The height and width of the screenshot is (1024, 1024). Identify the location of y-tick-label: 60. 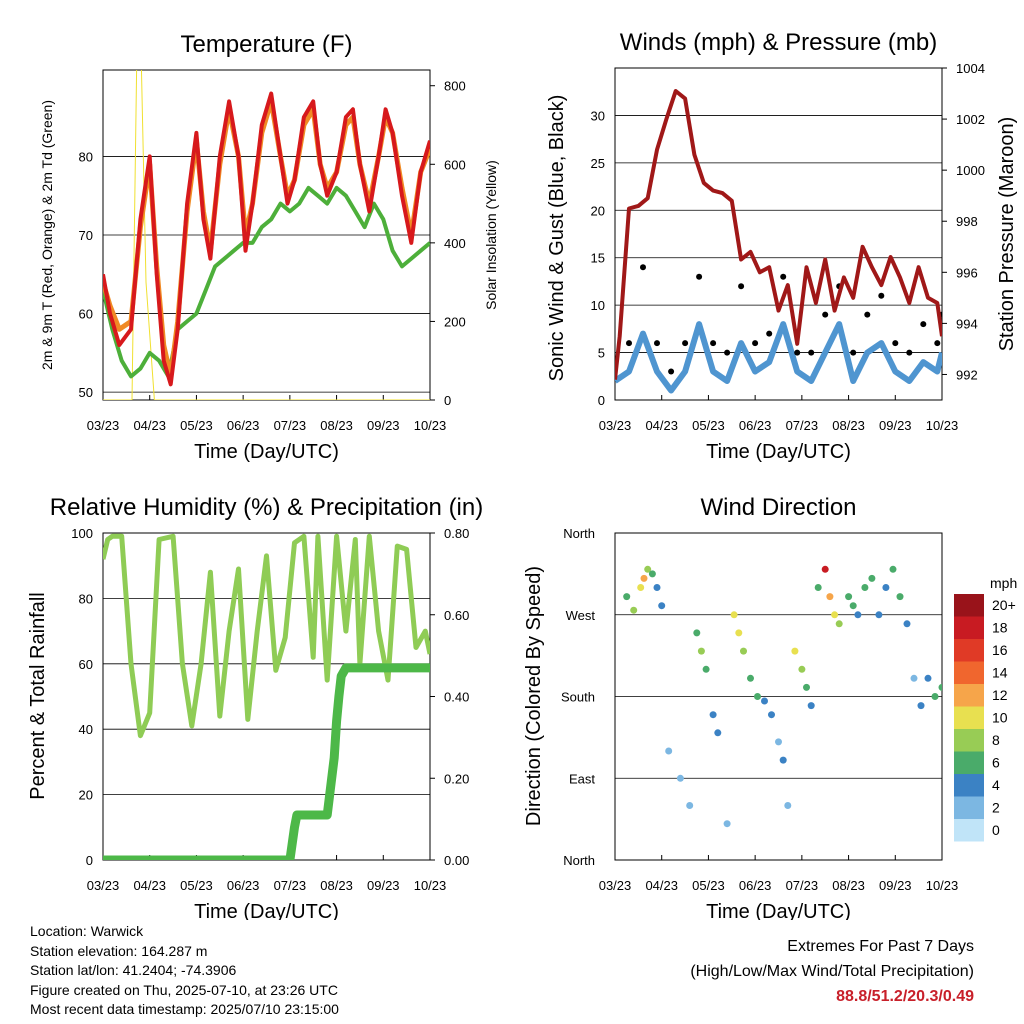
(86, 314).